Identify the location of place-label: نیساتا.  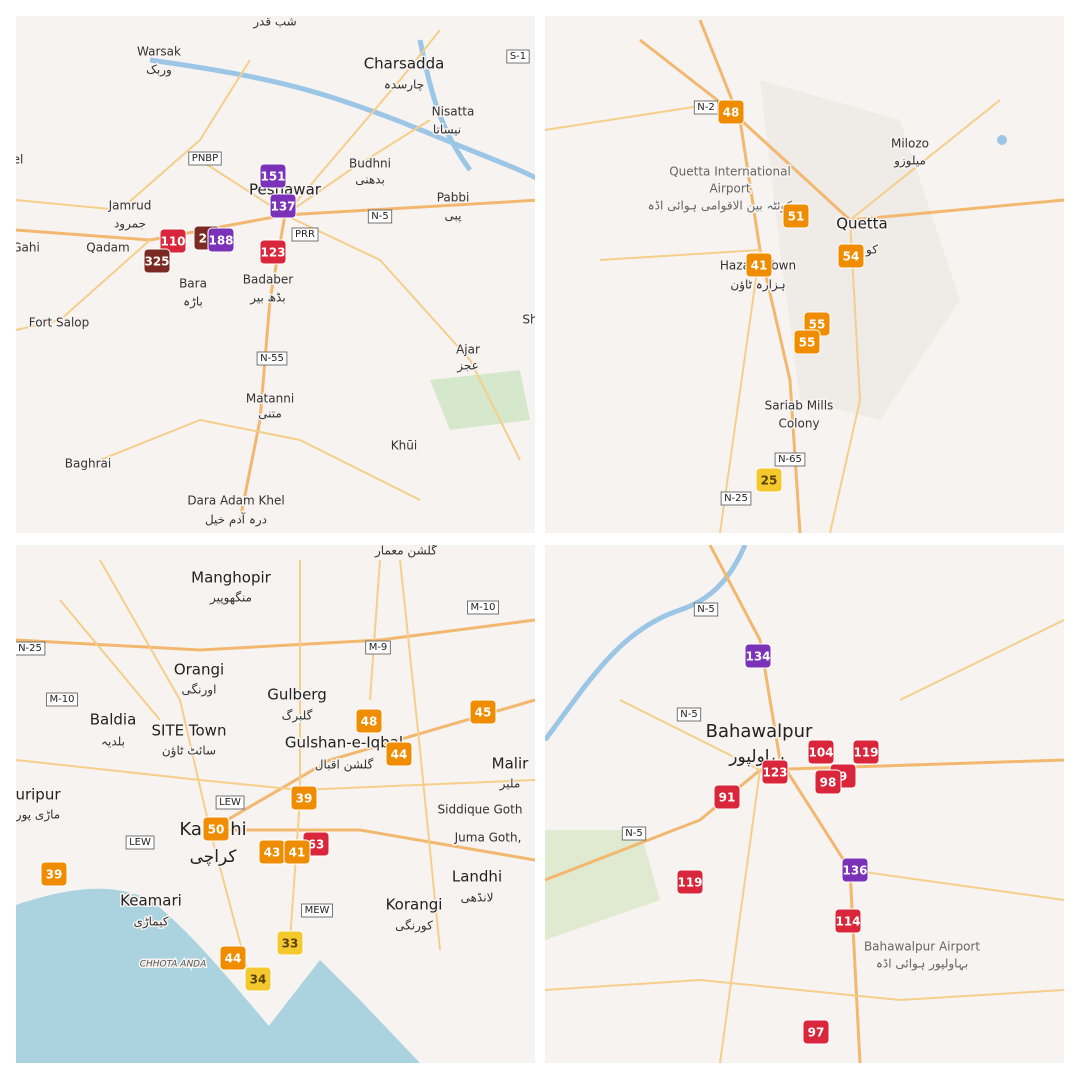
(447, 130).